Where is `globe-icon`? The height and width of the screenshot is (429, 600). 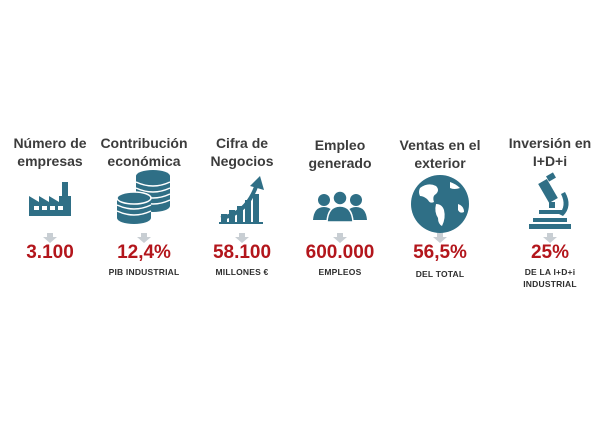
globe-icon is located at coordinates (440, 206).